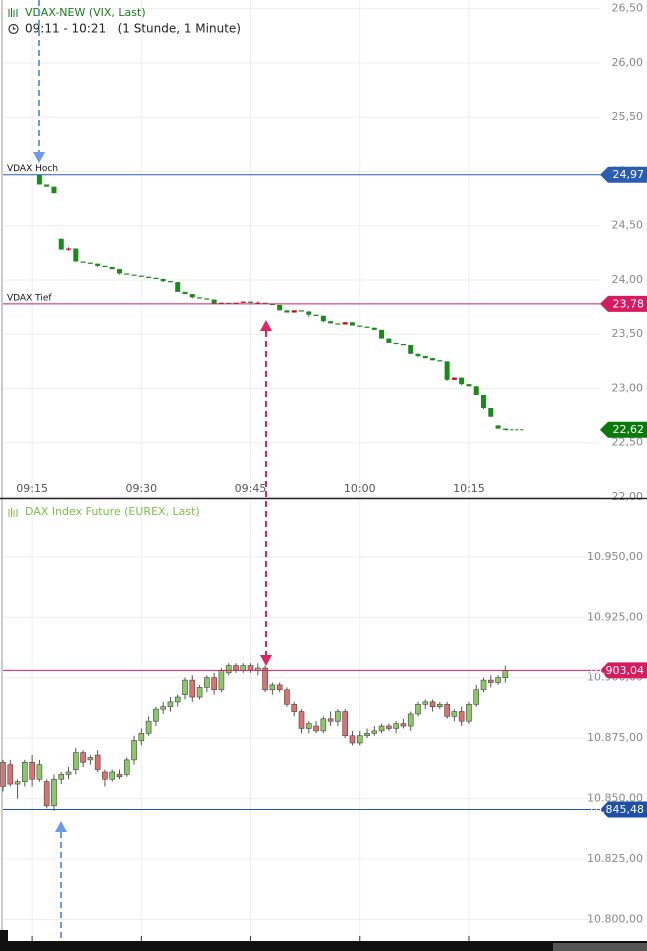 This screenshot has width=647, height=951. Describe the element at coordinates (32, 488) in the screenshot. I see `x-tick-label: 09:15` at that location.